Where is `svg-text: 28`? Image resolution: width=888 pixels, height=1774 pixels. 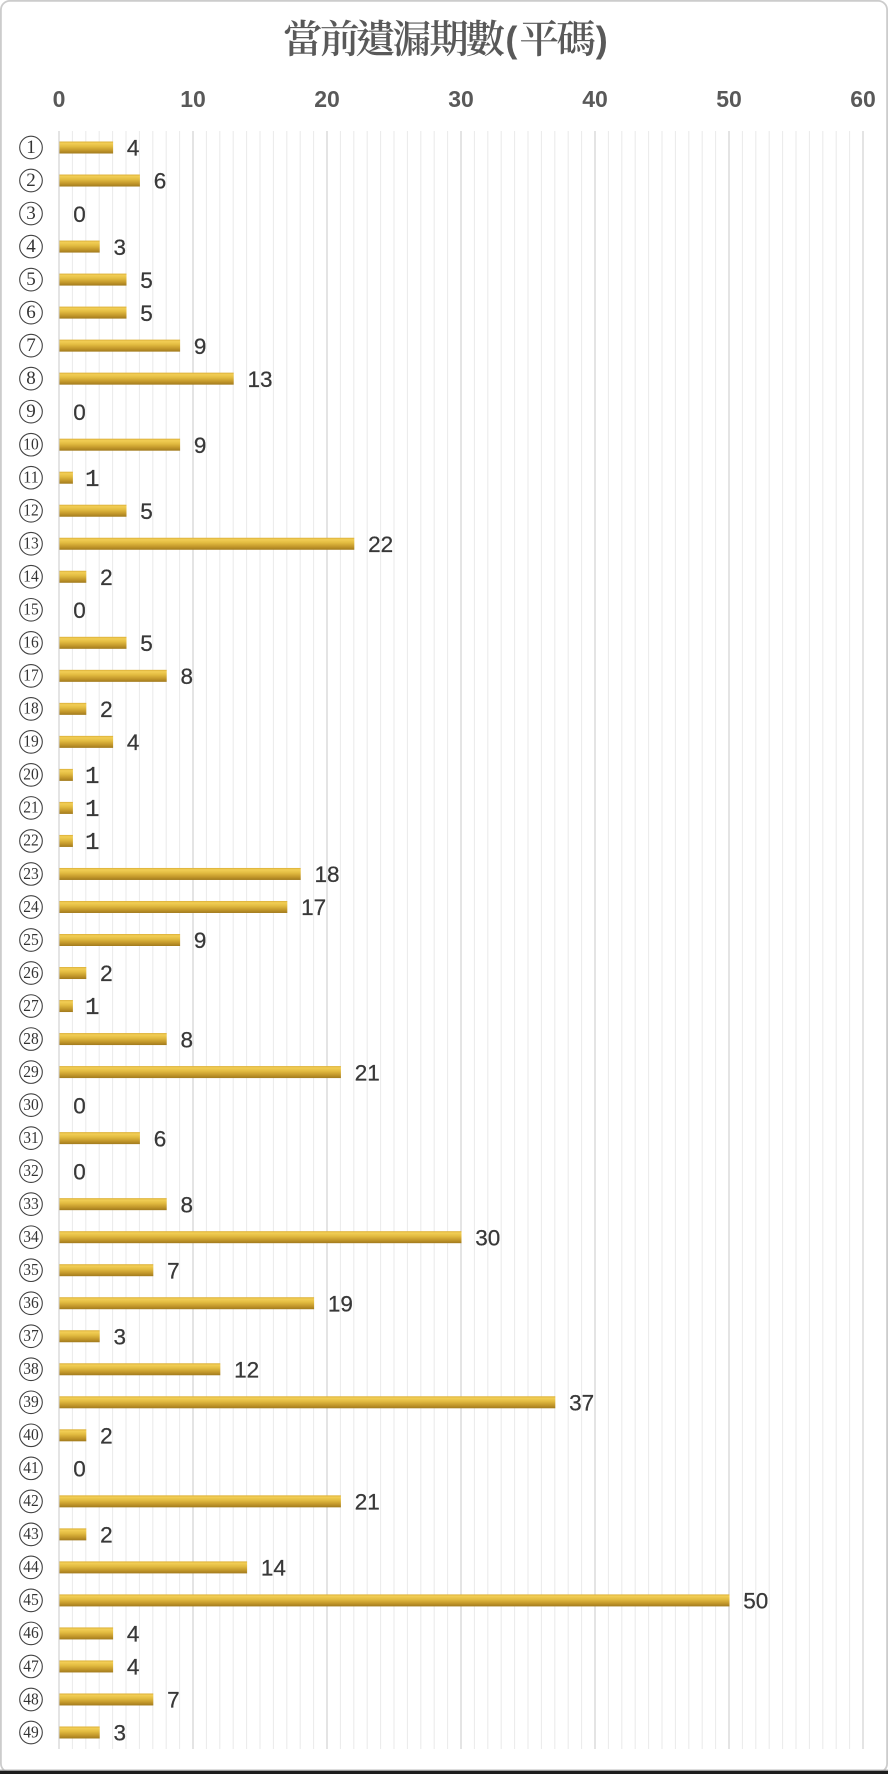 svg-text: 28 is located at coordinates (31, 1038).